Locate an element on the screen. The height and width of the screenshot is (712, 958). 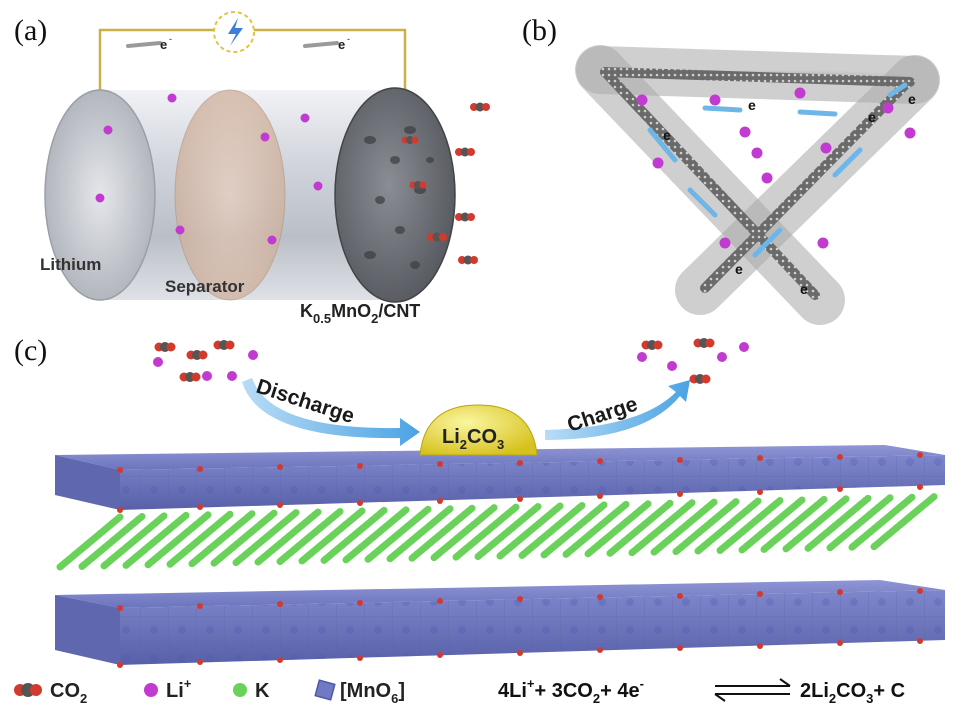
products-cluster is located at coordinates (693, 361).